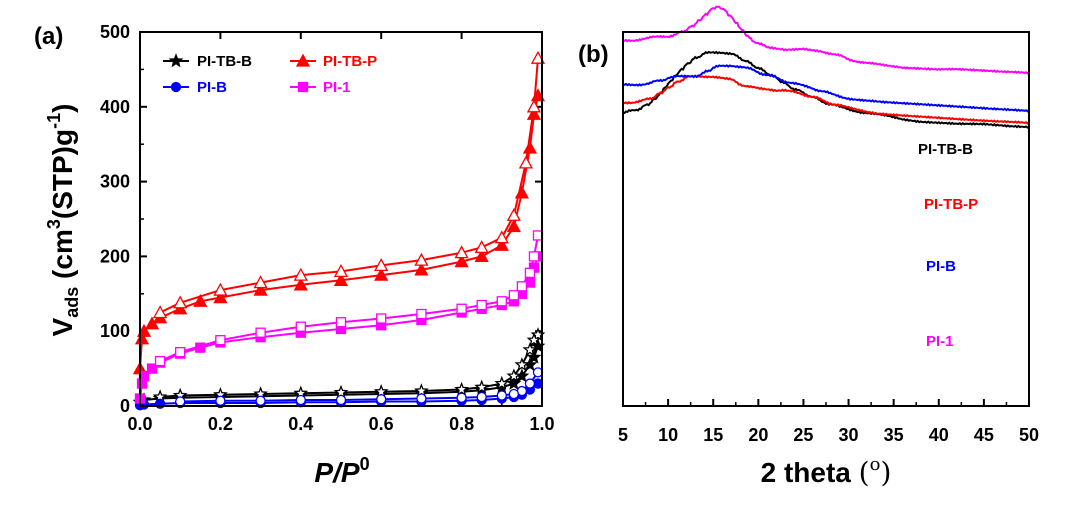 Image resolution: width=1087 pixels, height=506 pixels. What do you see at coordinates (593, 54) in the screenshot?
I see `panel-b-label: (b)` at bounding box center [593, 54].